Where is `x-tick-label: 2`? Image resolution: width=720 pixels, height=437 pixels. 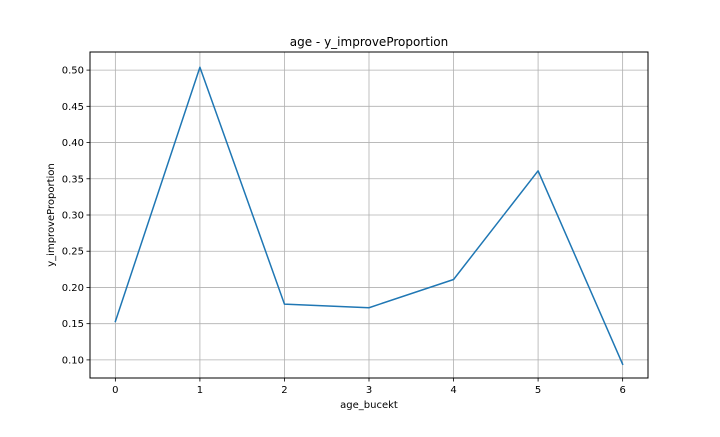
x-tick-label: 2 is located at coordinates (284, 390).